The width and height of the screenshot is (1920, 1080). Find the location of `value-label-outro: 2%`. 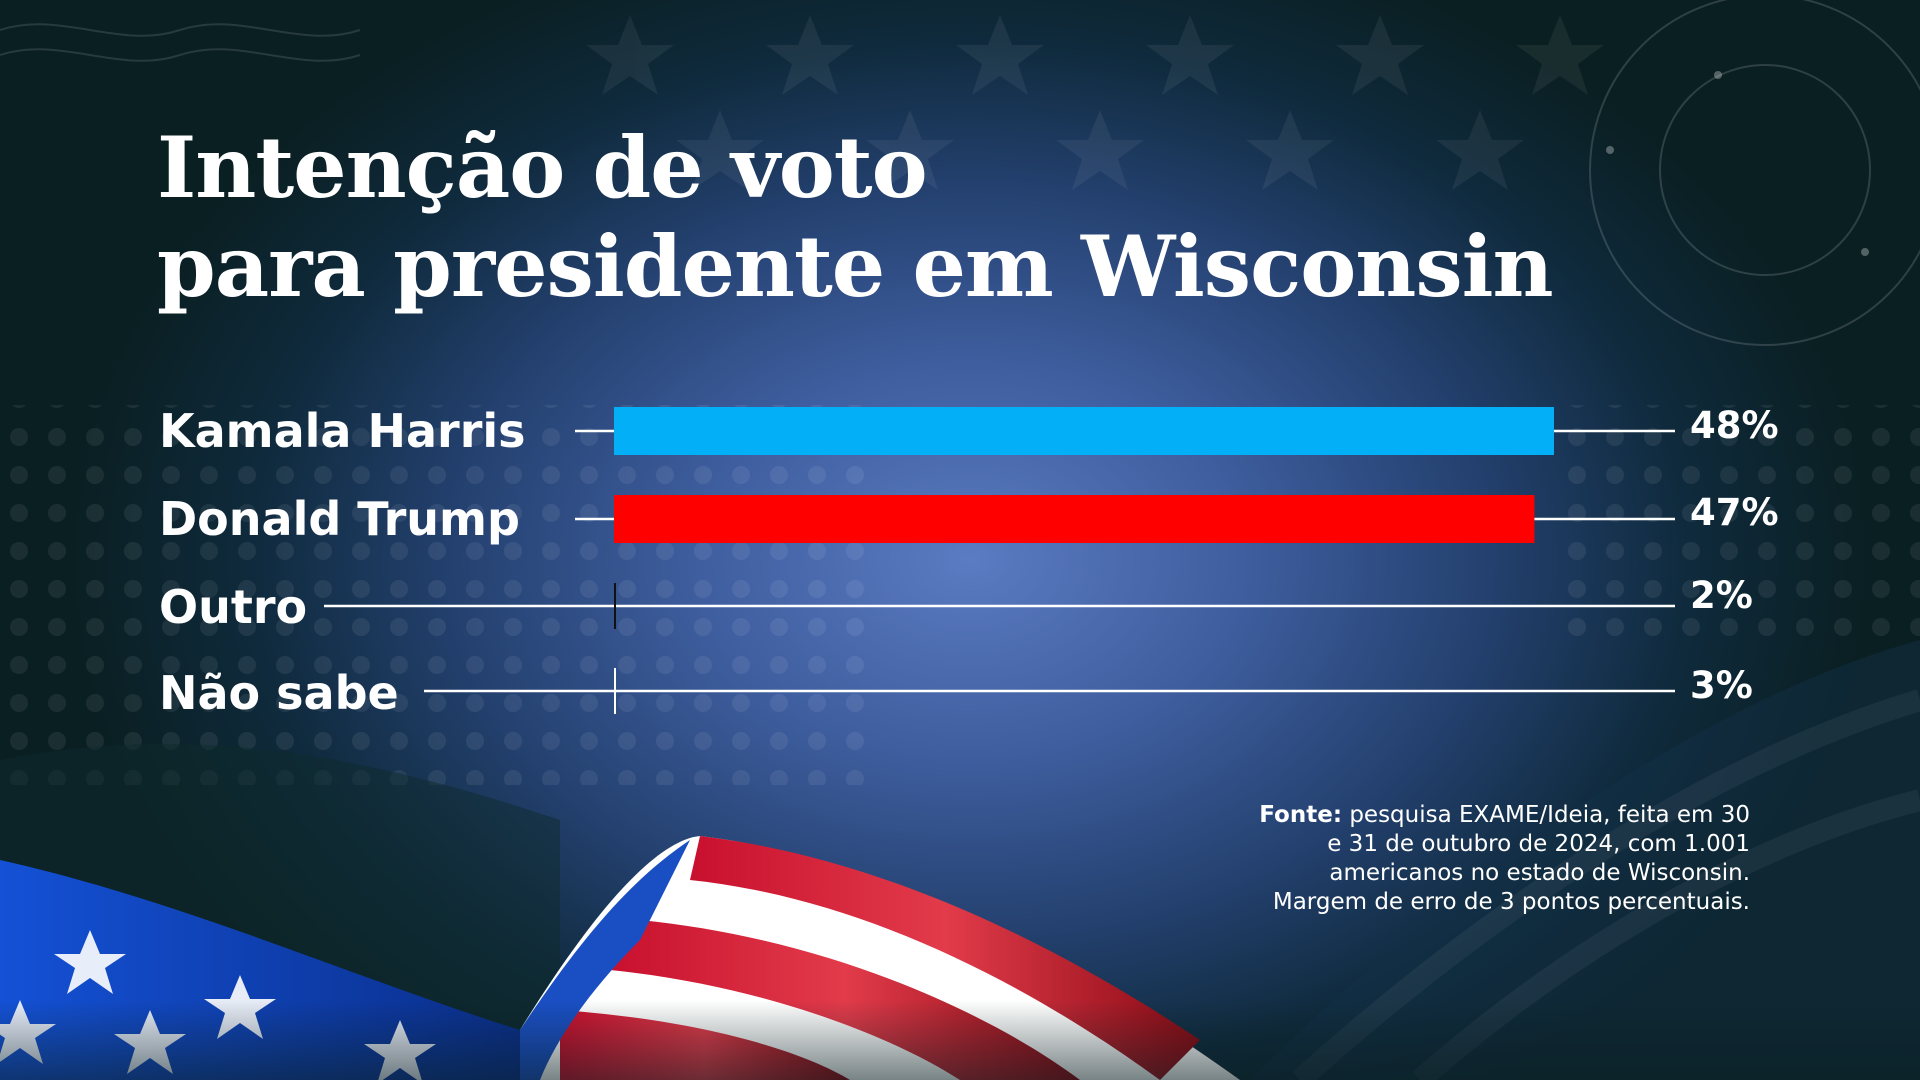

value-label-outro: 2% is located at coordinates (1721, 595).